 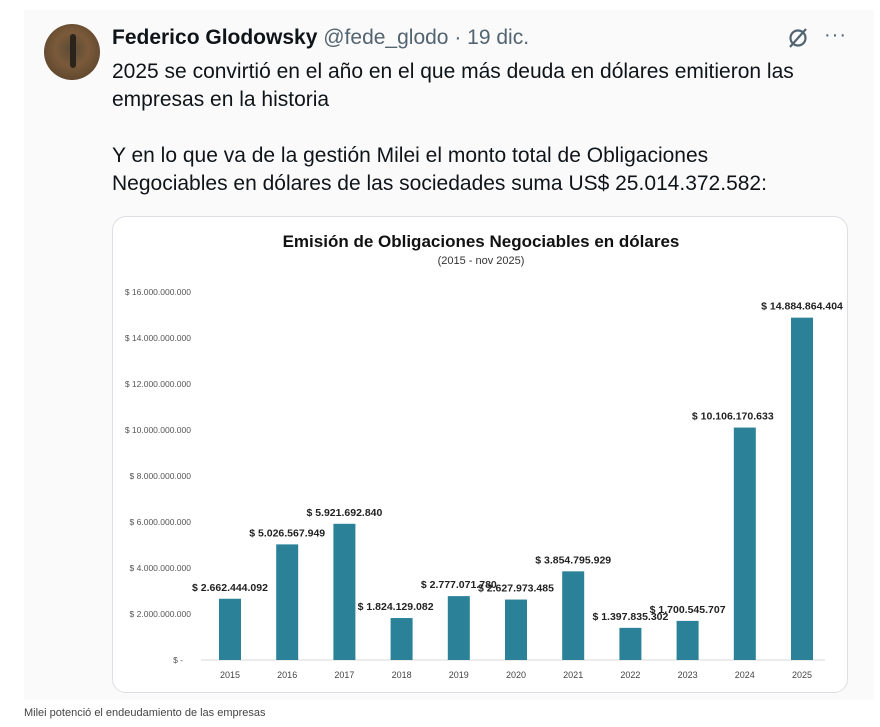 I want to click on data-label: $ 2.627.973.485, so click(x=516, y=589).